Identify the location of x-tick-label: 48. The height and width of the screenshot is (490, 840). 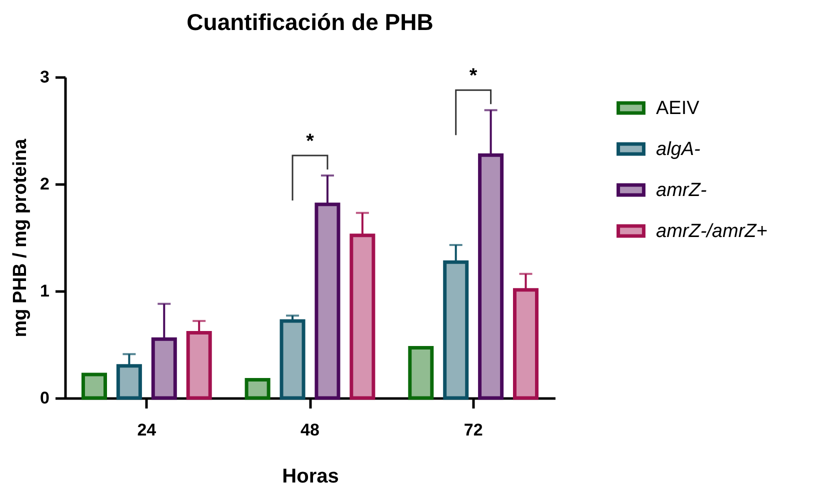
(310, 430).